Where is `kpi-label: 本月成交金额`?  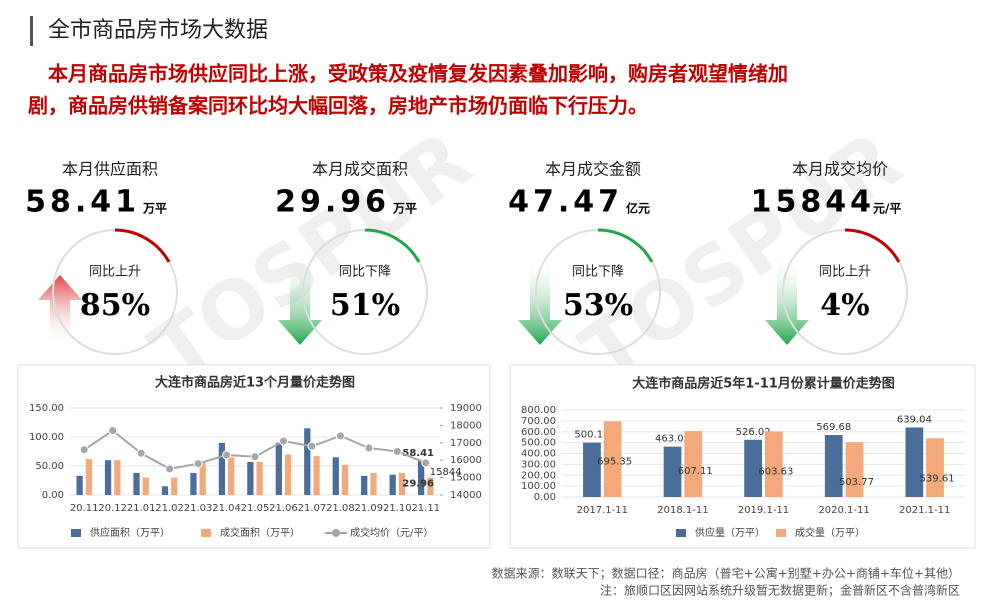
kpi-label: 本月成交金额 is located at coordinates (593, 169).